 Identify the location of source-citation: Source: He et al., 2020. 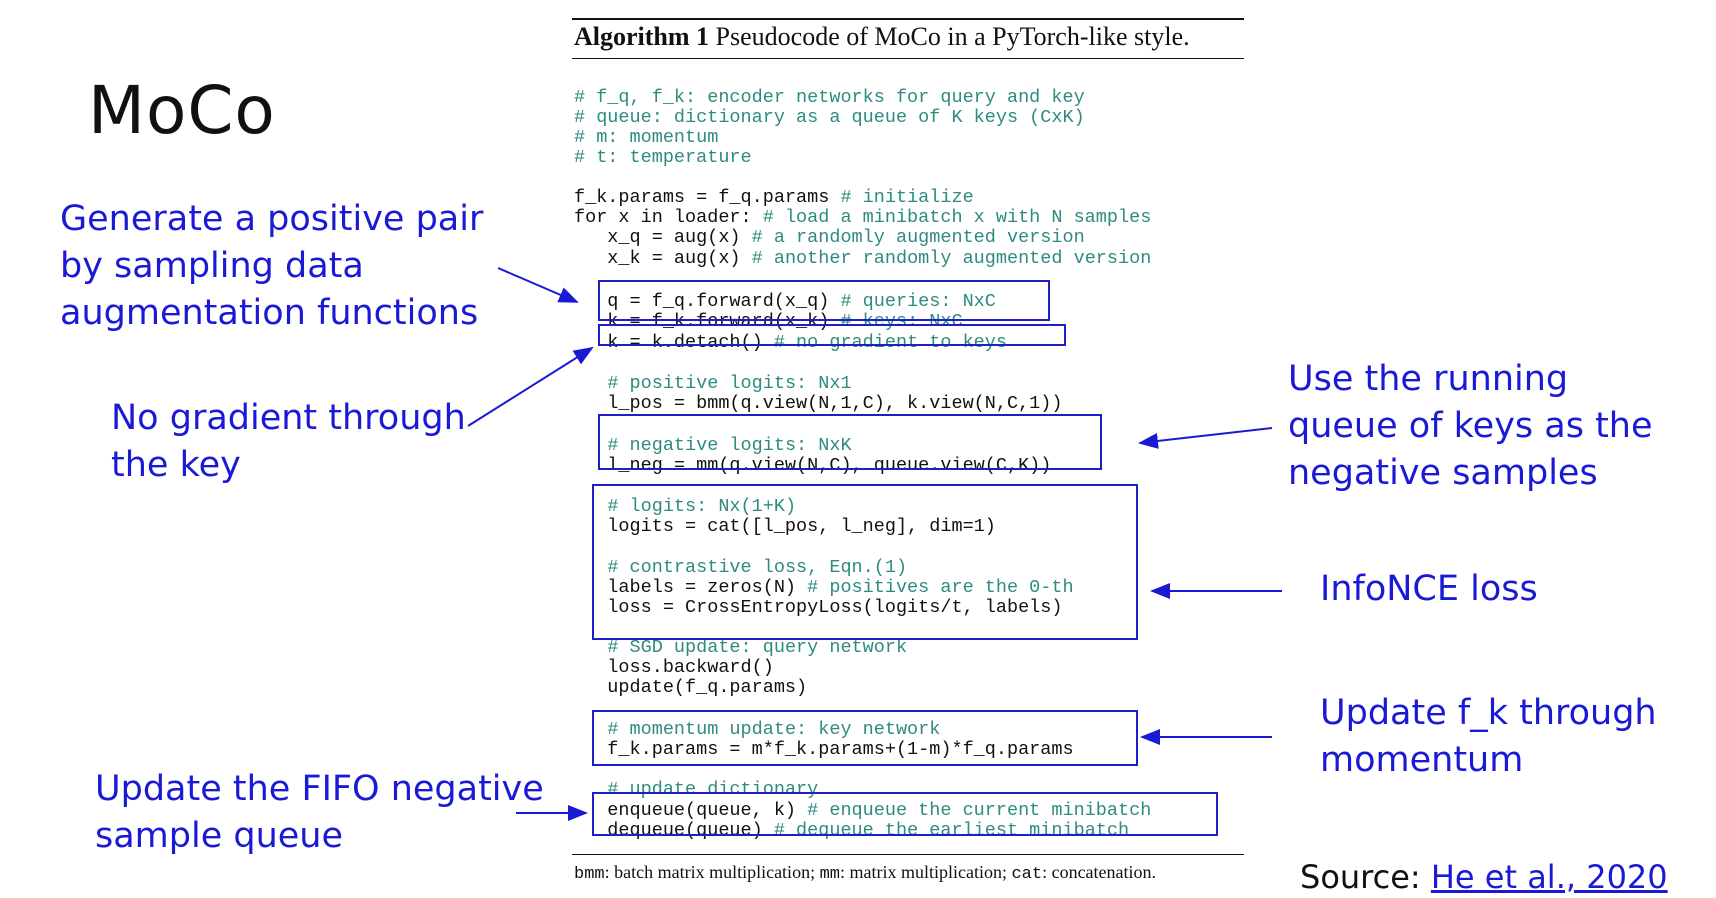
(1484, 877).